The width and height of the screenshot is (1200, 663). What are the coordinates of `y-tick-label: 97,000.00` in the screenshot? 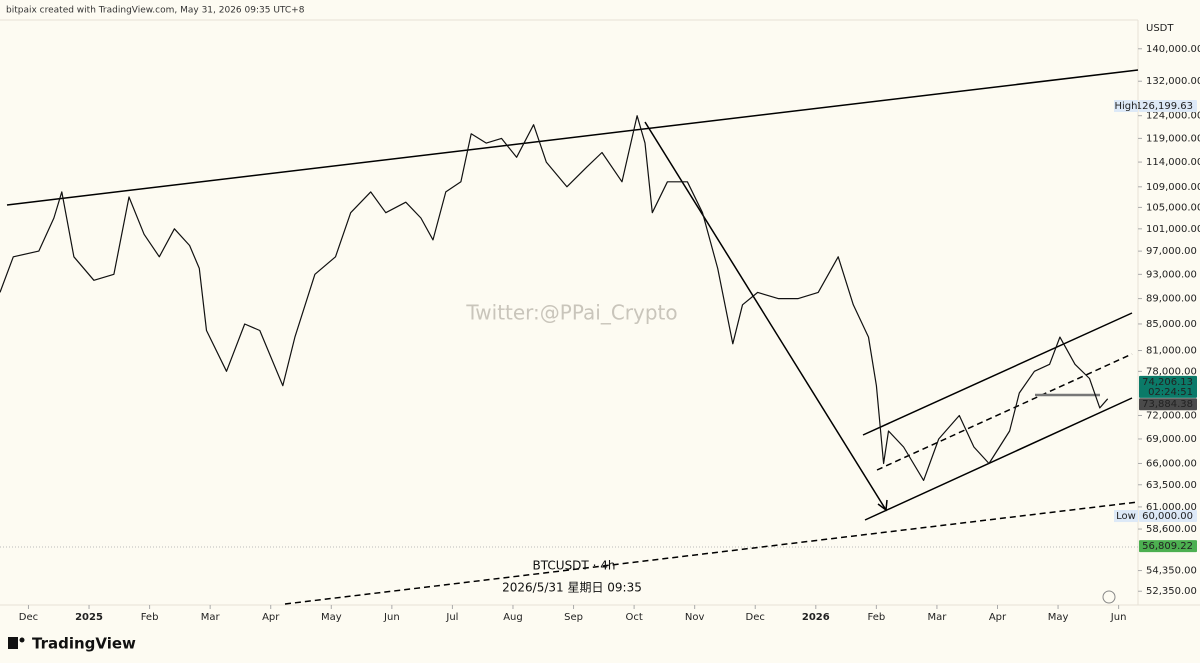 It's located at (1171, 251).